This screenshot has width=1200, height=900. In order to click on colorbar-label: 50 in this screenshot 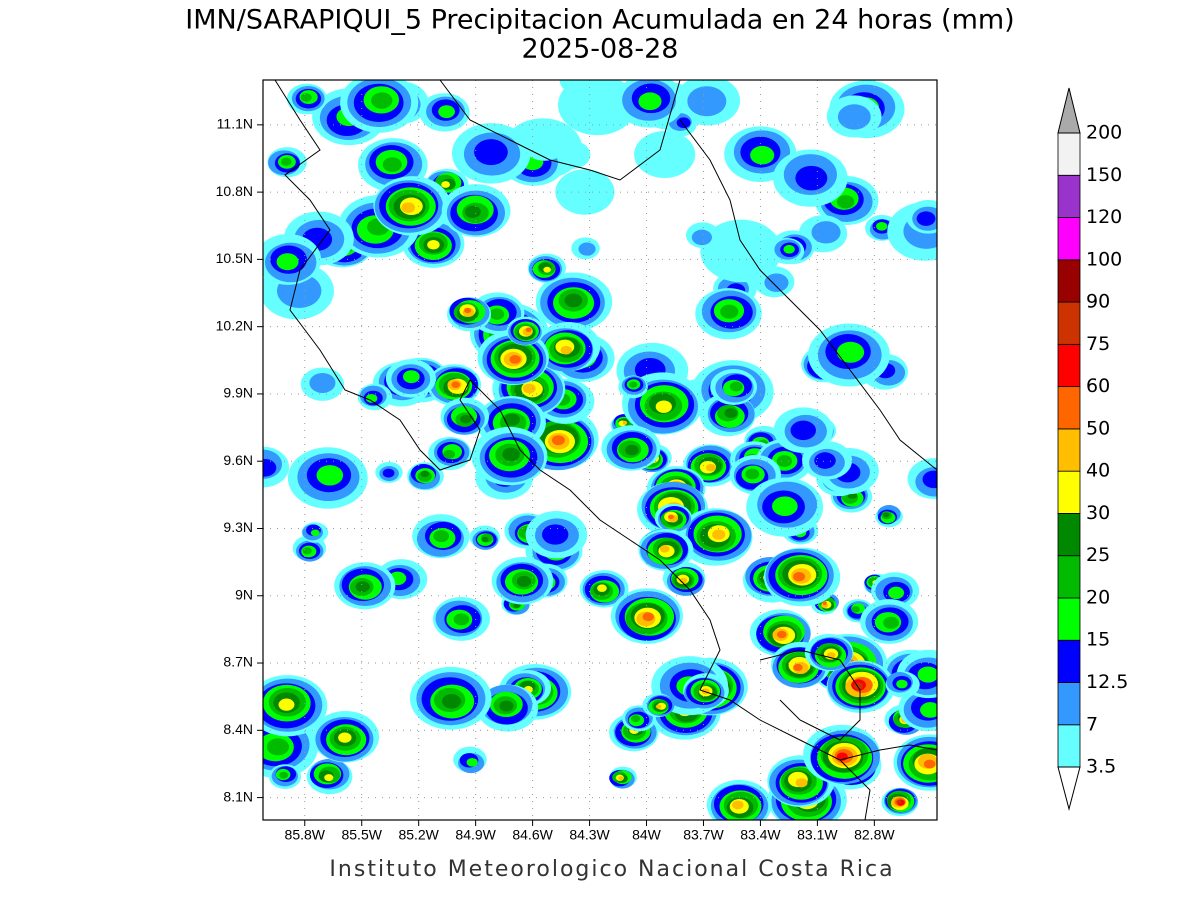, I will do `click(1098, 428)`.